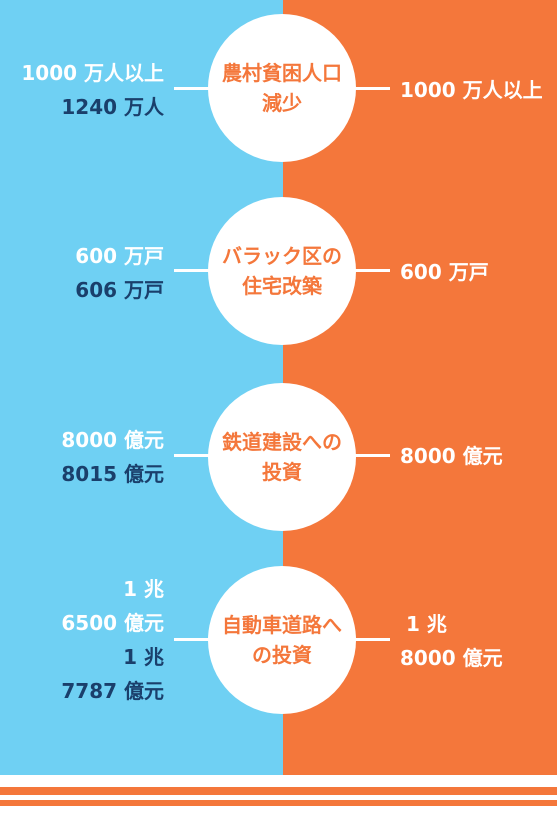 The width and height of the screenshot is (557, 816). What do you see at coordinates (112, 440) in the screenshot?
I see `left-target-value: 8000 億元` at bounding box center [112, 440].